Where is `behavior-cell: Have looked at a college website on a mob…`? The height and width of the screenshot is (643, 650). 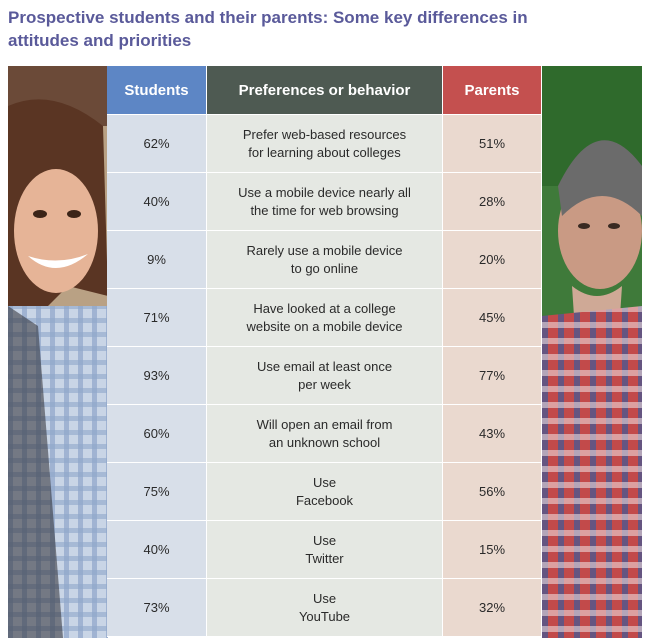 behavior-cell: Have looked at a college website on a mob… is located at coordinates (325, 318).